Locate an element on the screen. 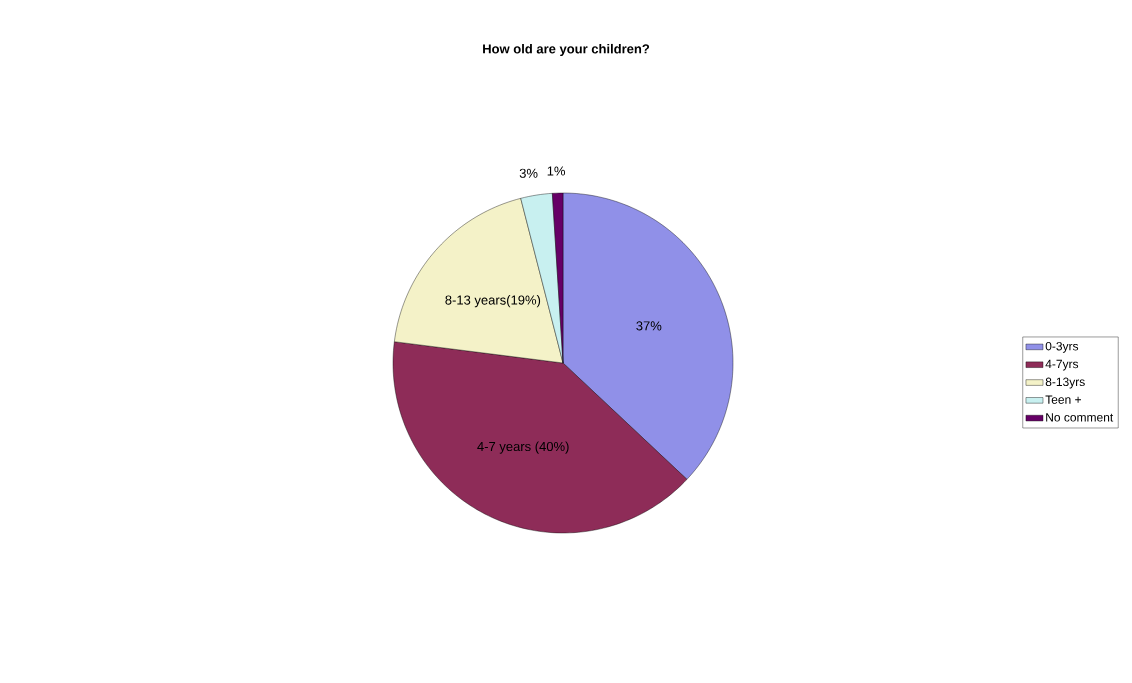 Image resolution: width=1132 pixels, height=683 pixels. data-label: 4-7 years (40%) is located at coordinates (523, 447).